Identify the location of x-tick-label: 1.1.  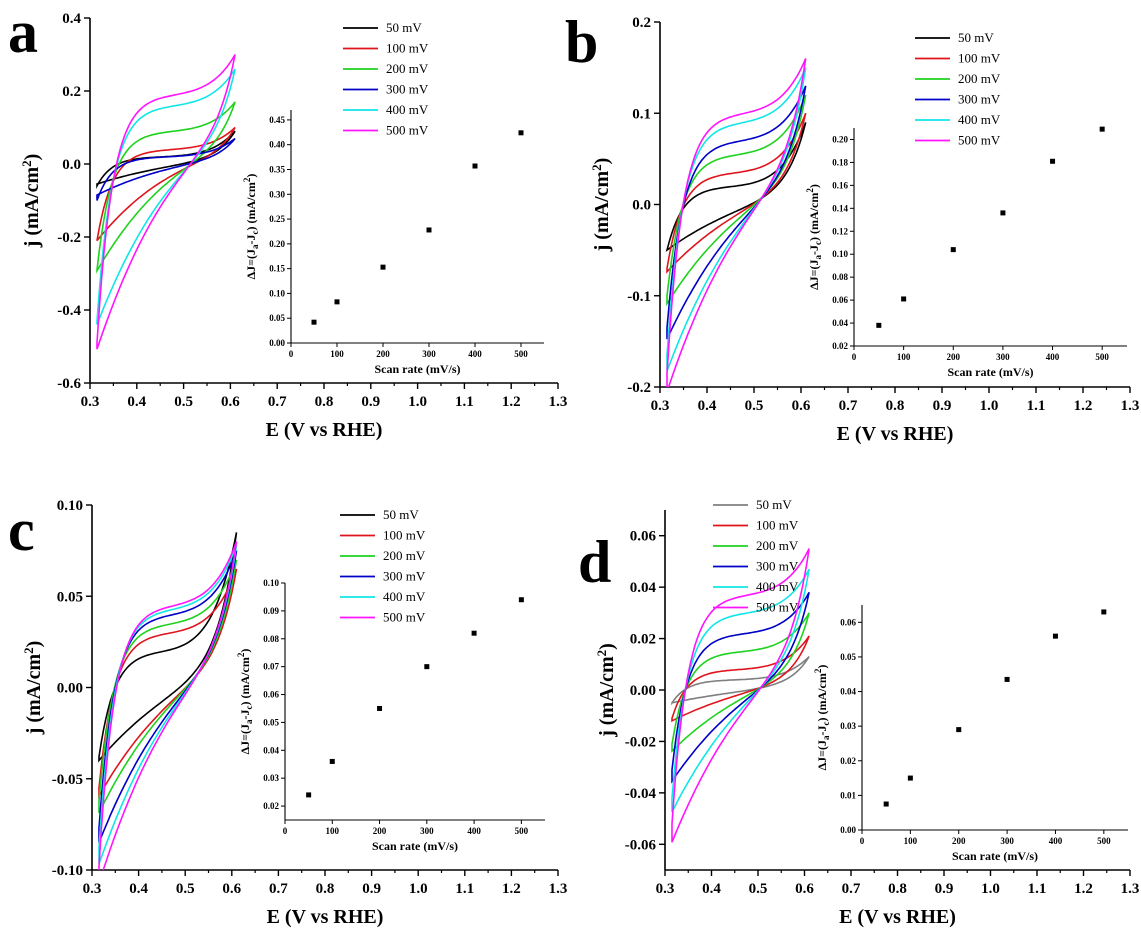
(1037, 889).